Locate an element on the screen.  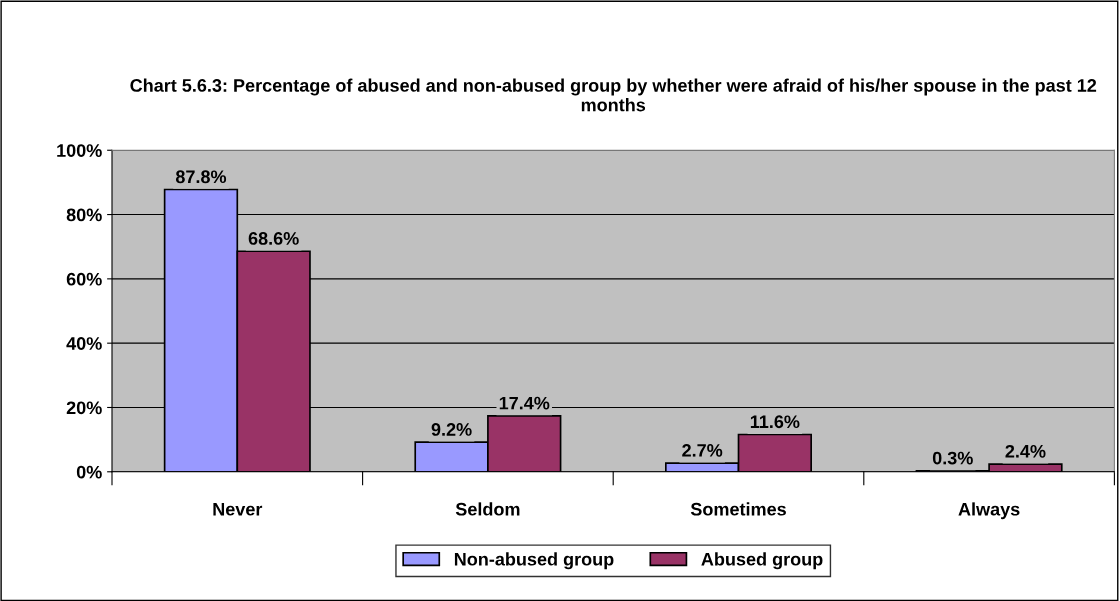
y-tick-label: 60% is located at coordinates (84, 279).